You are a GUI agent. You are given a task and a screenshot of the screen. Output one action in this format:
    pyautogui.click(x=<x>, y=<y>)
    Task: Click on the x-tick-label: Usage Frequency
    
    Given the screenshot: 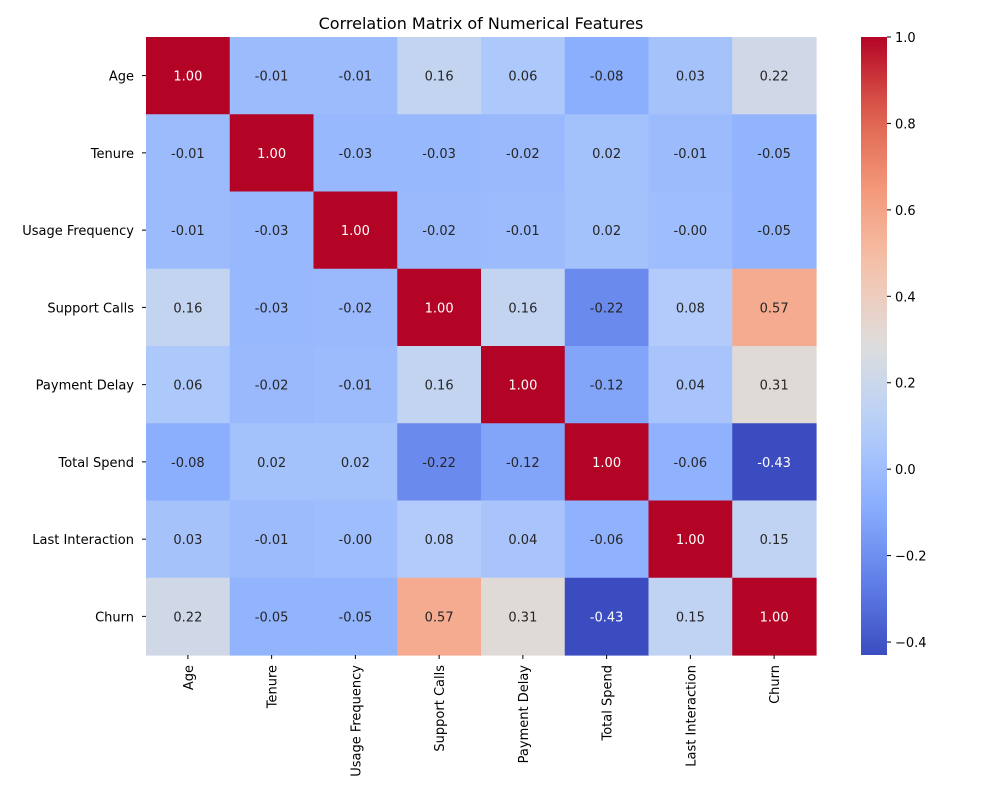 What is the action you would take?
    pyautogui.click(x=356, y=721)
    